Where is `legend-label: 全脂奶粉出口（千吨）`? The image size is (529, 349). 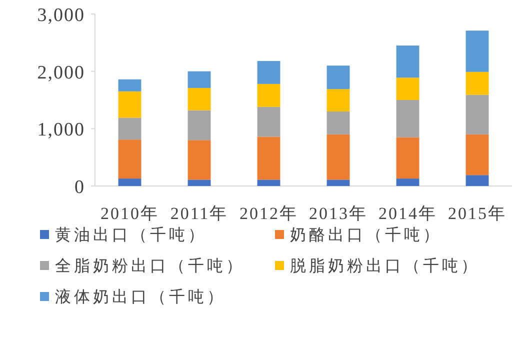
legend-label: 全脂奶粉出口（千吨） is located at coordinates (150, 266).